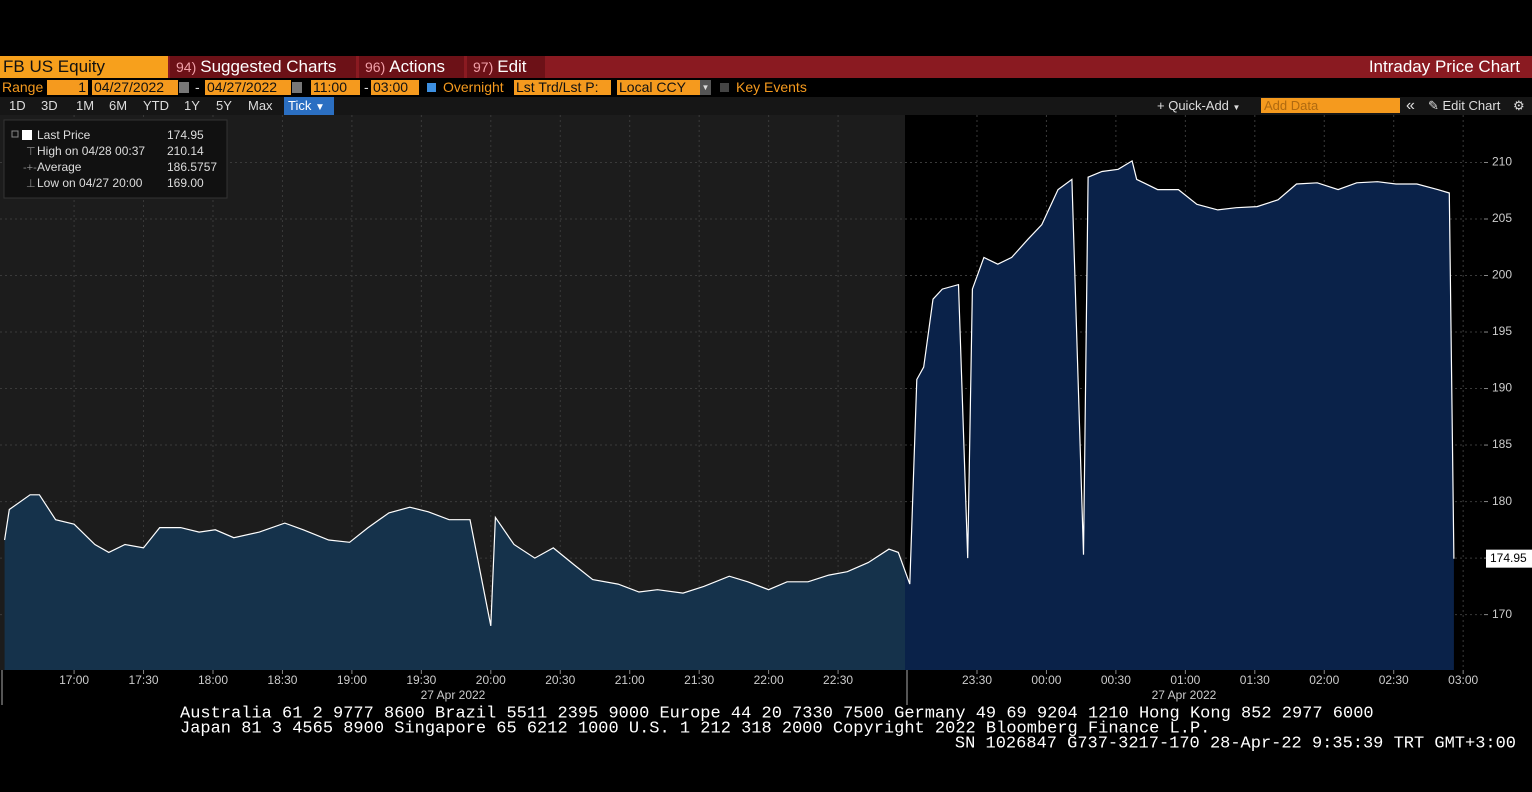 The height and width of the screenshot is (792, 1532). What do you see at coordinates (309, 106) in the screenshot?
I see `period-tab: Tick ▼` at bounding box center [309, 106].